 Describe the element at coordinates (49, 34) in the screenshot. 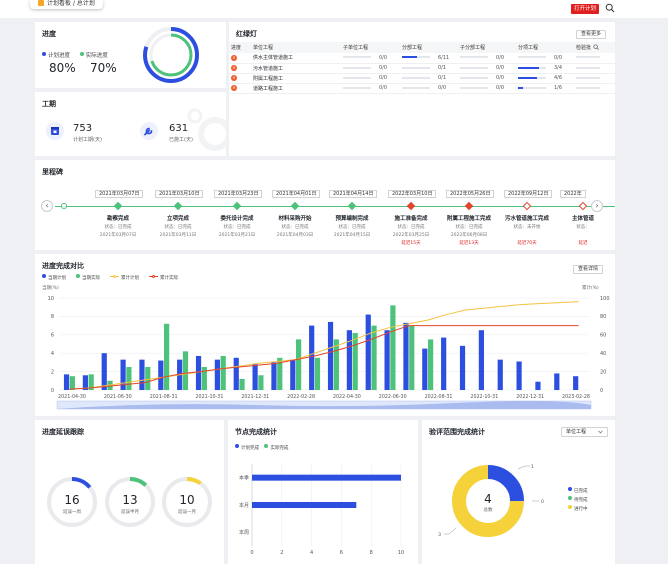

I see `progress-title: 进度` at that location.